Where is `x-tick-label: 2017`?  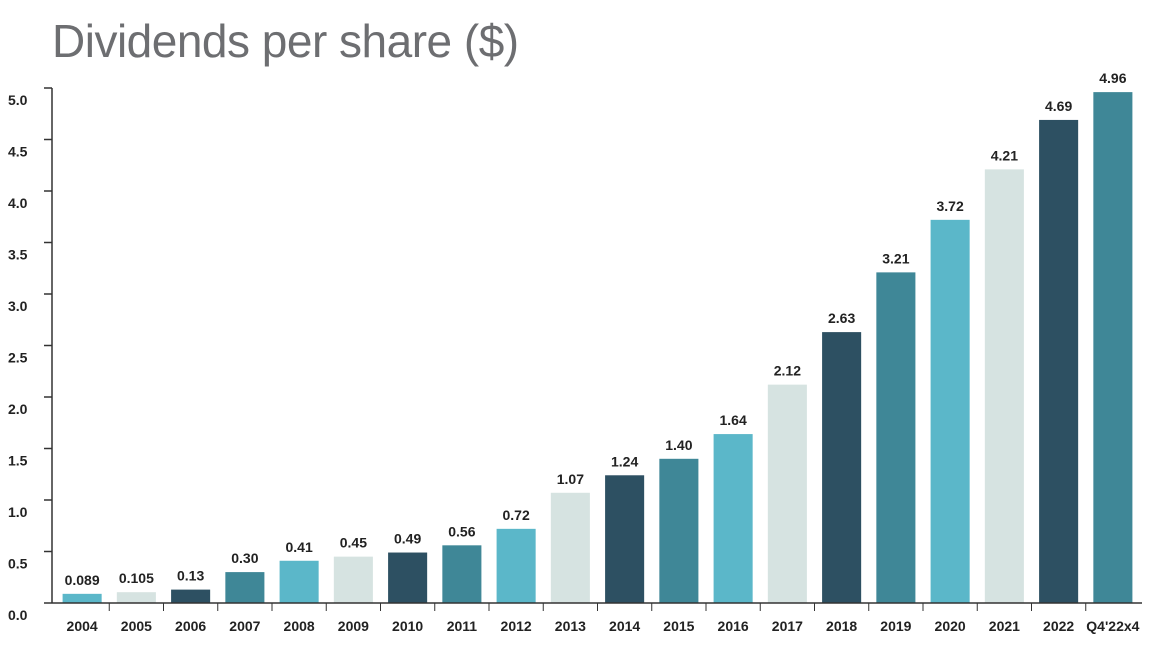
x-tick-label: 2017 is located at coordinates (787, 626).